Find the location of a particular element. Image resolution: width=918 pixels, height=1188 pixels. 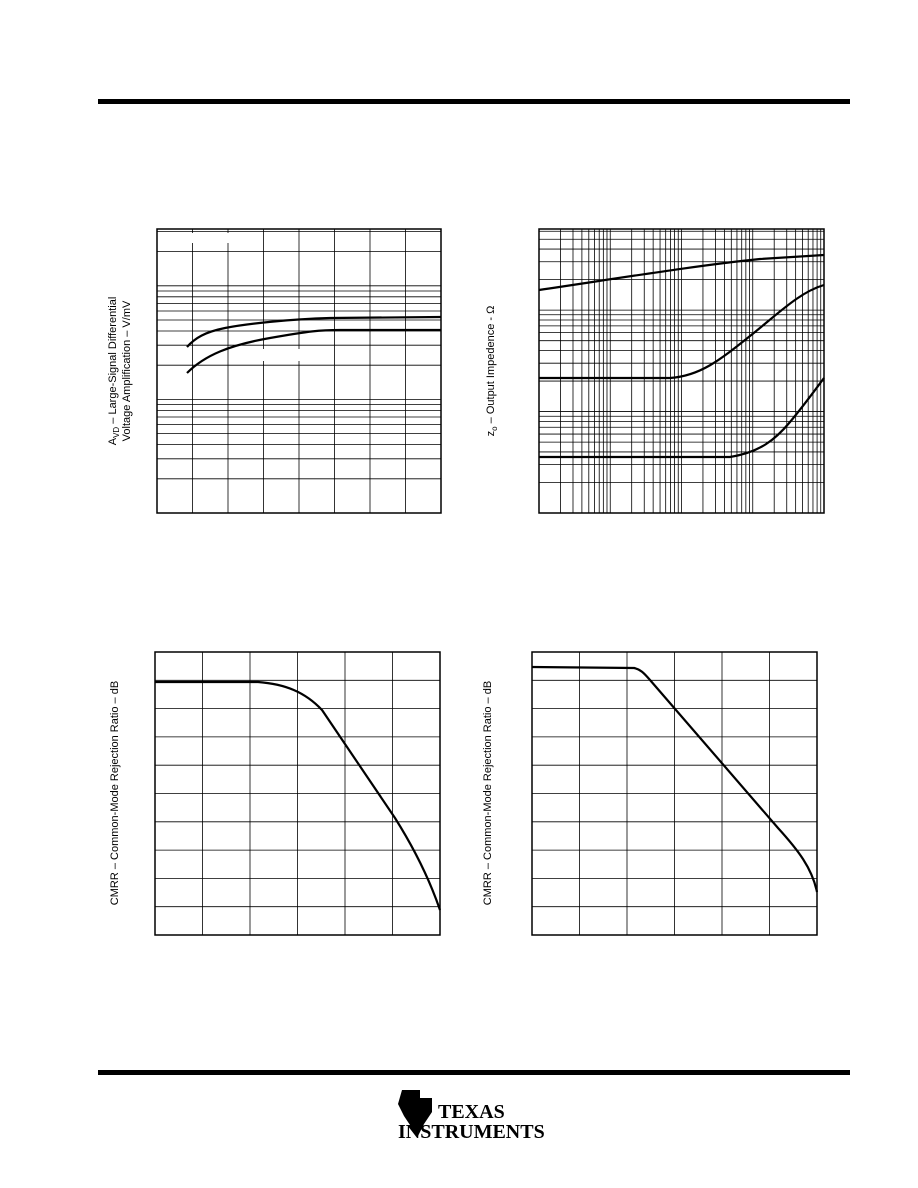

label-sub: VD is located at coordinates (116, 432).